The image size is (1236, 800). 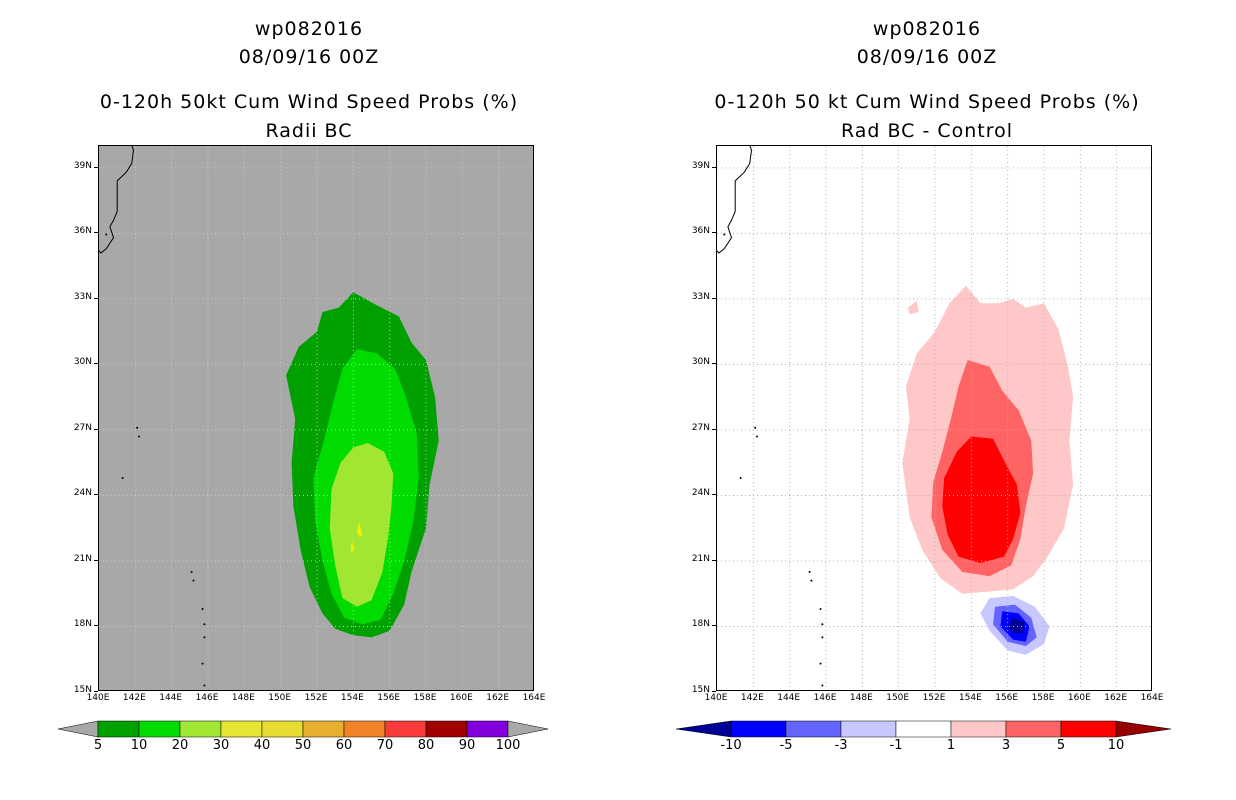 What do you see at coordinates (927, 102) in the screenshot?
I see `chart-title-product: 0-120h 50 kt Cum Wind Speed Probs (%)` at bounding box center [927, 102].